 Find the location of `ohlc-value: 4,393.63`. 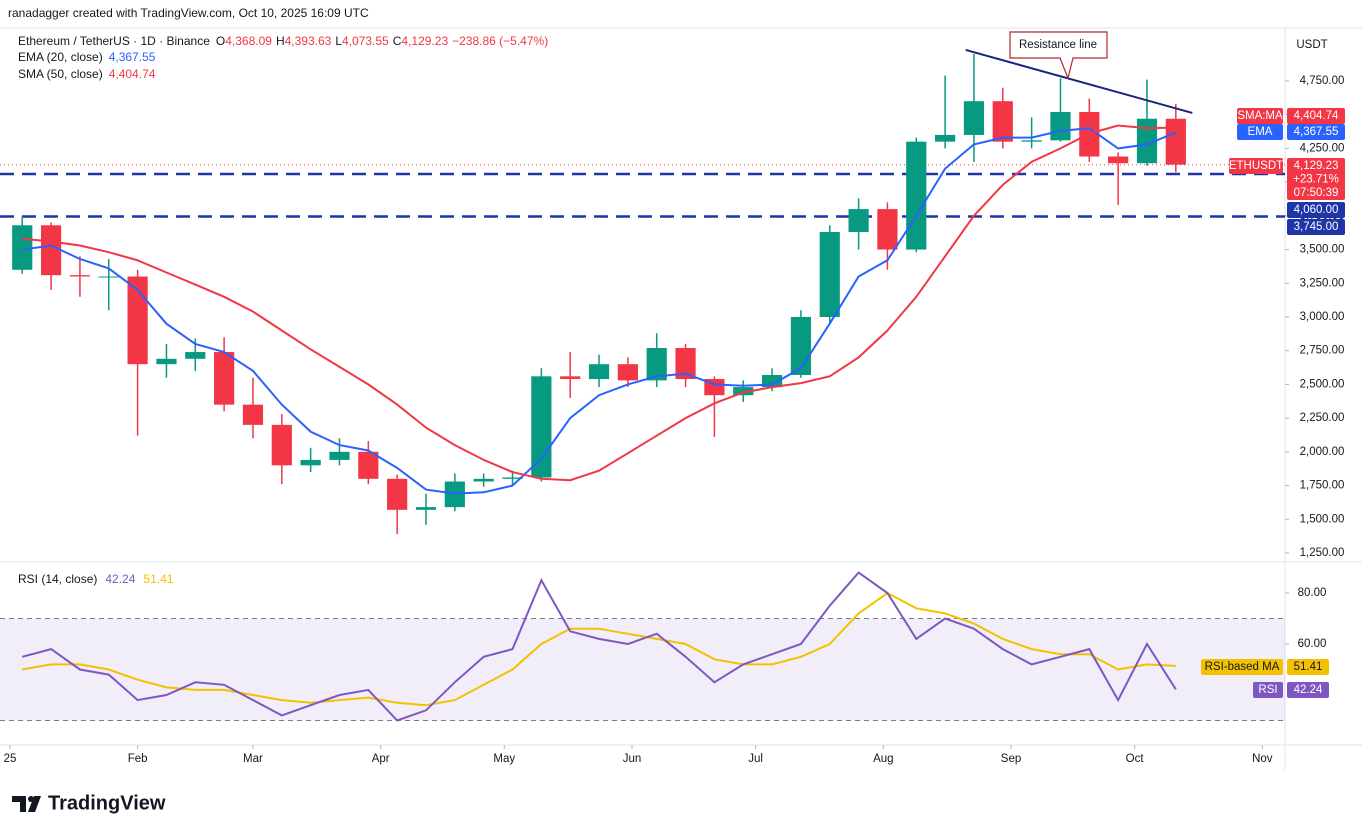

ohlc-value: 4,393.63 is located at coordinates (308, 41).